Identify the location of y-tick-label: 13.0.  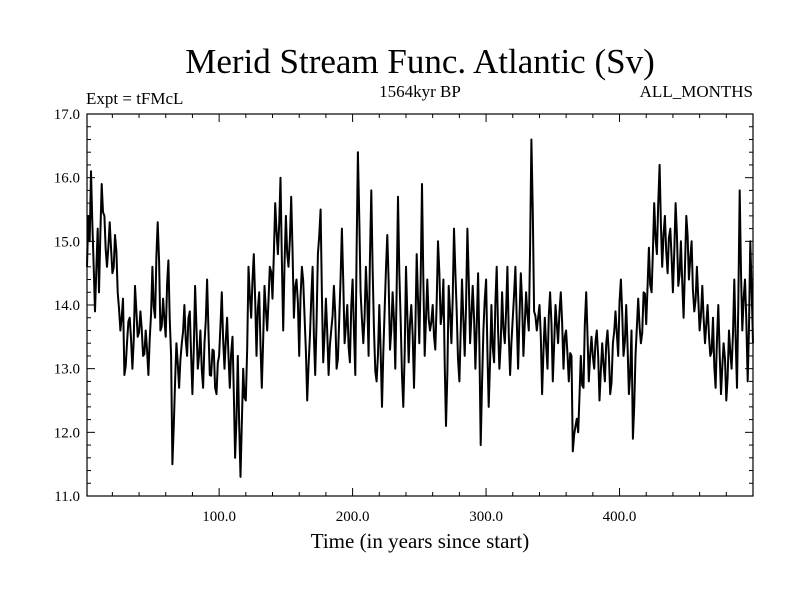
(67, 370).